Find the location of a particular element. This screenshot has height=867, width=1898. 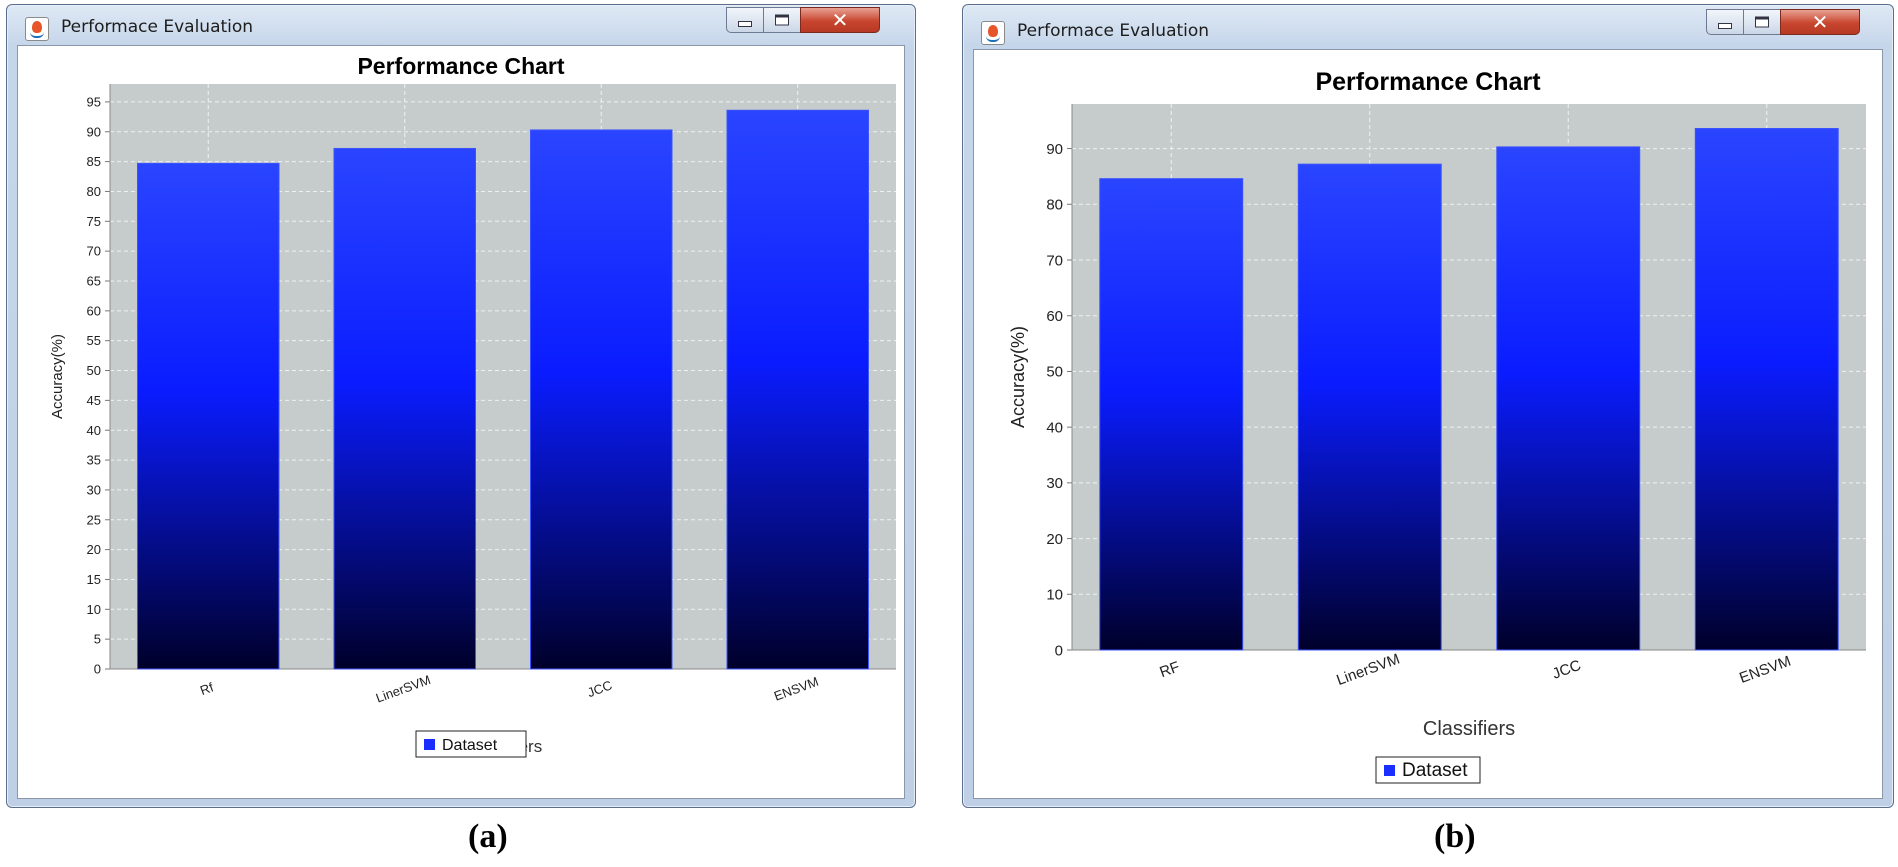

y-tick-label: 45 is located at coordinates (94, 400).